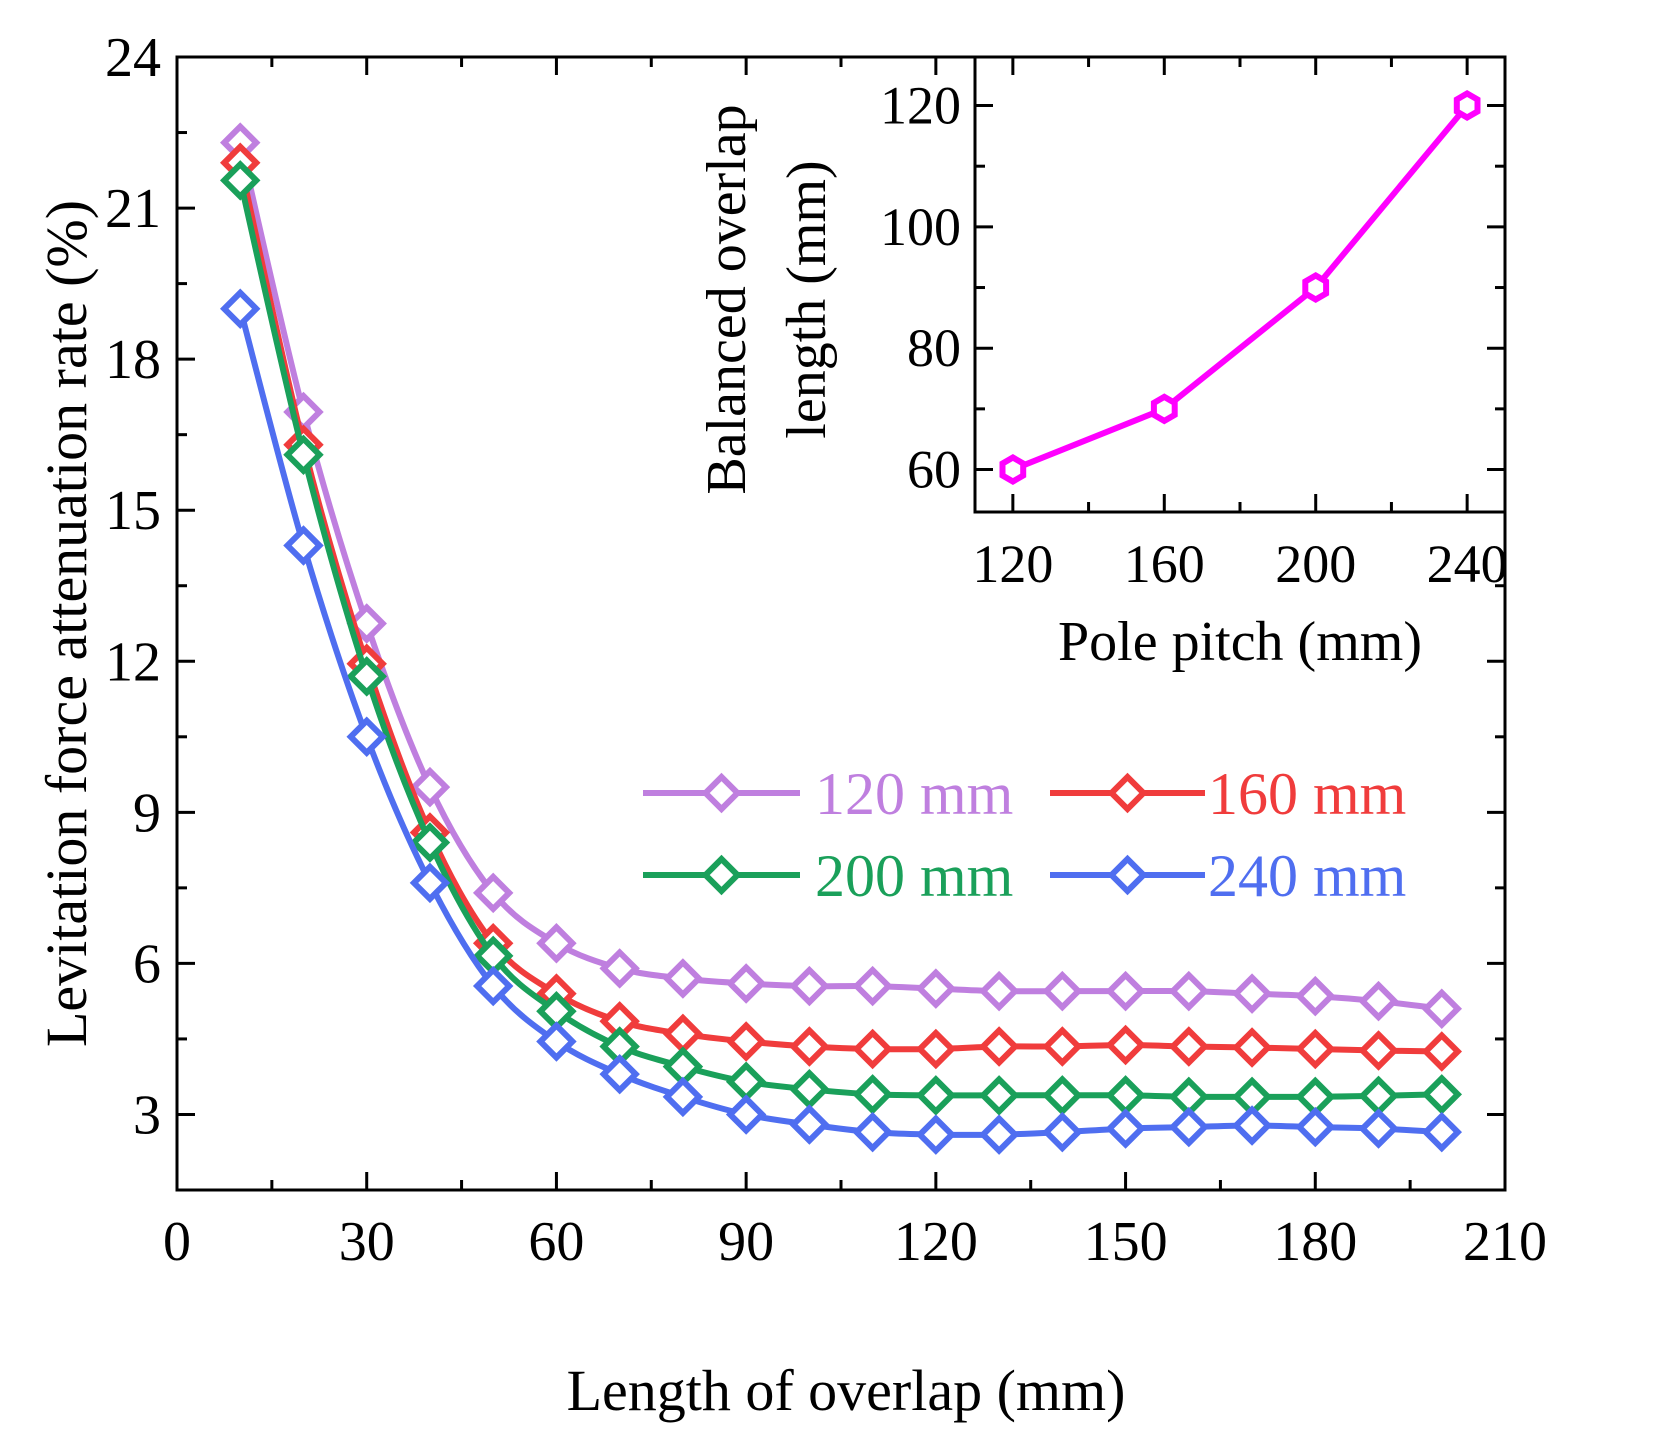 This screenshot has width=1653, height=1440. Describe the element at coordinates (1164, 564) in the screenshot. I see `inset-x-tick-label: 160` at that location.